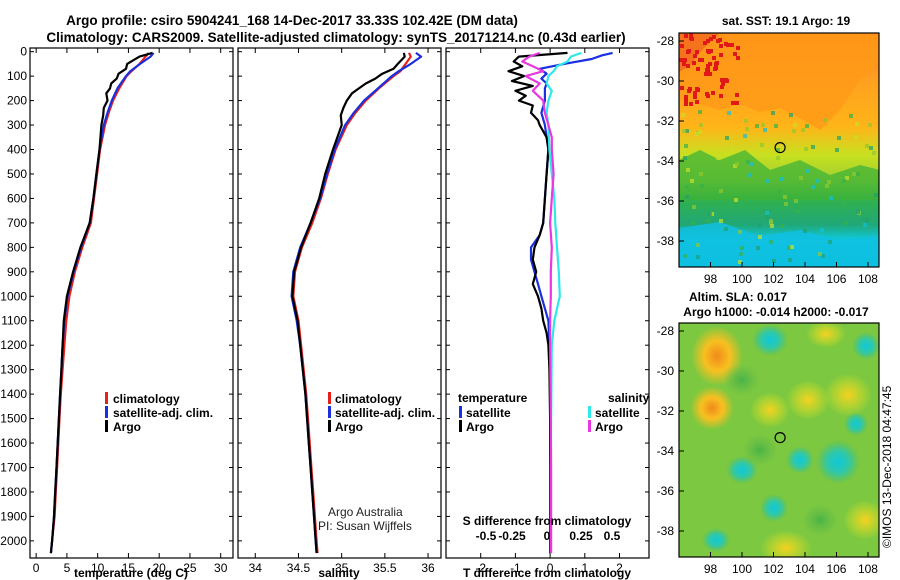 The image size is (900, 580). I want to click on depth-tick-label: 900, so click(17, 272).